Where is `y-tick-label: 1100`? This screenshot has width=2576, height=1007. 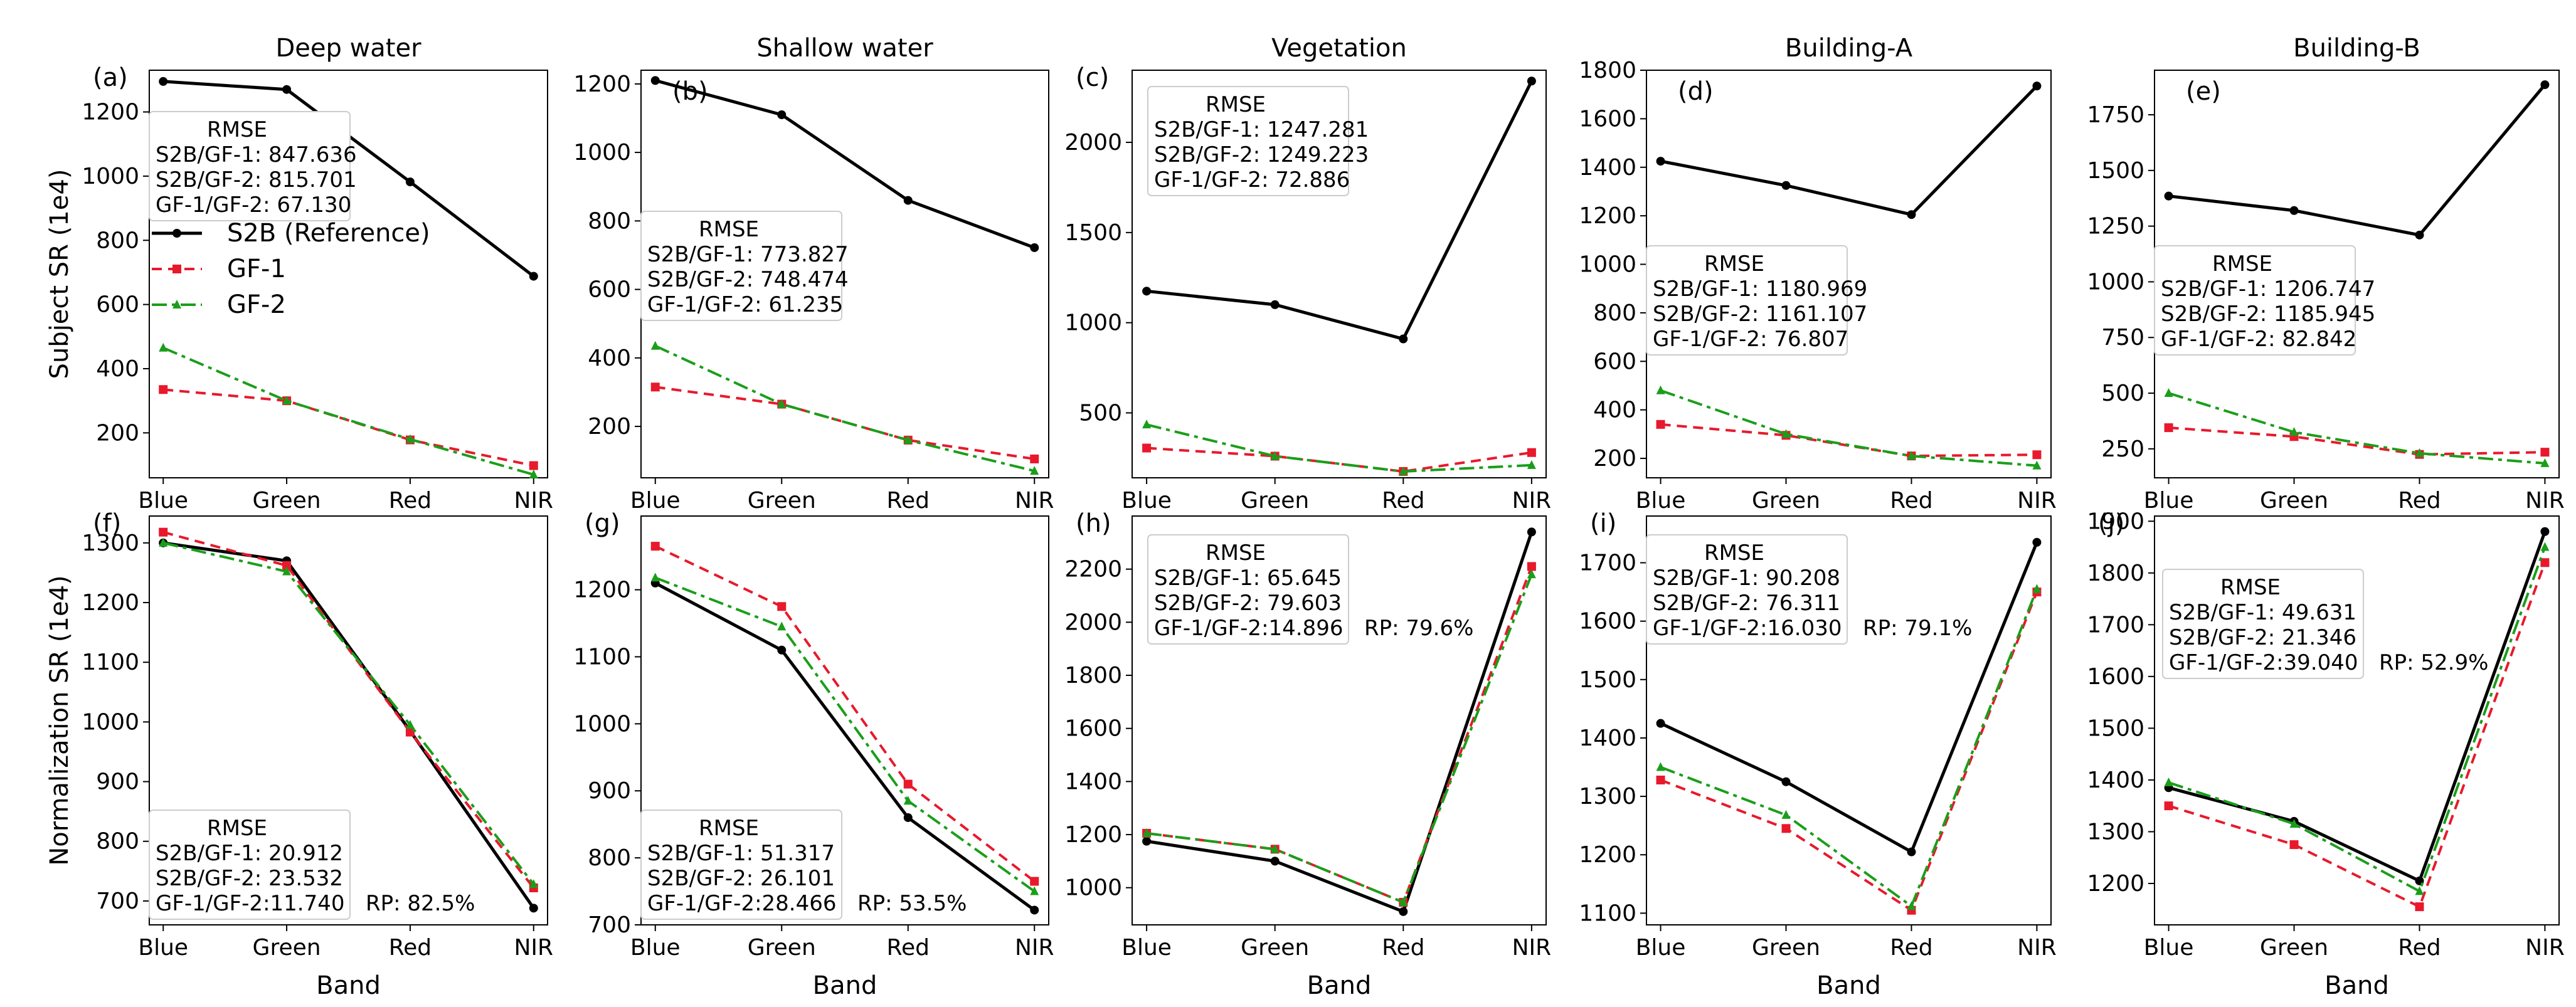 y-tick-label: 1100 is located at coordinates (602, 657).